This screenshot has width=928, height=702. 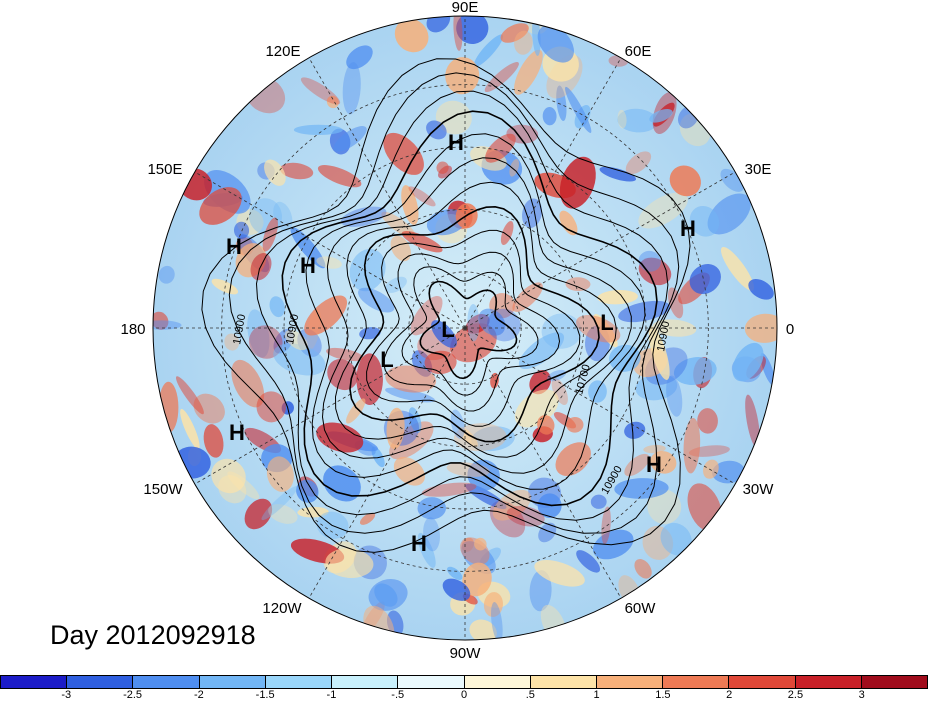 I want to click on colorbar-tick-label: 0, so click(x=464, y=695).